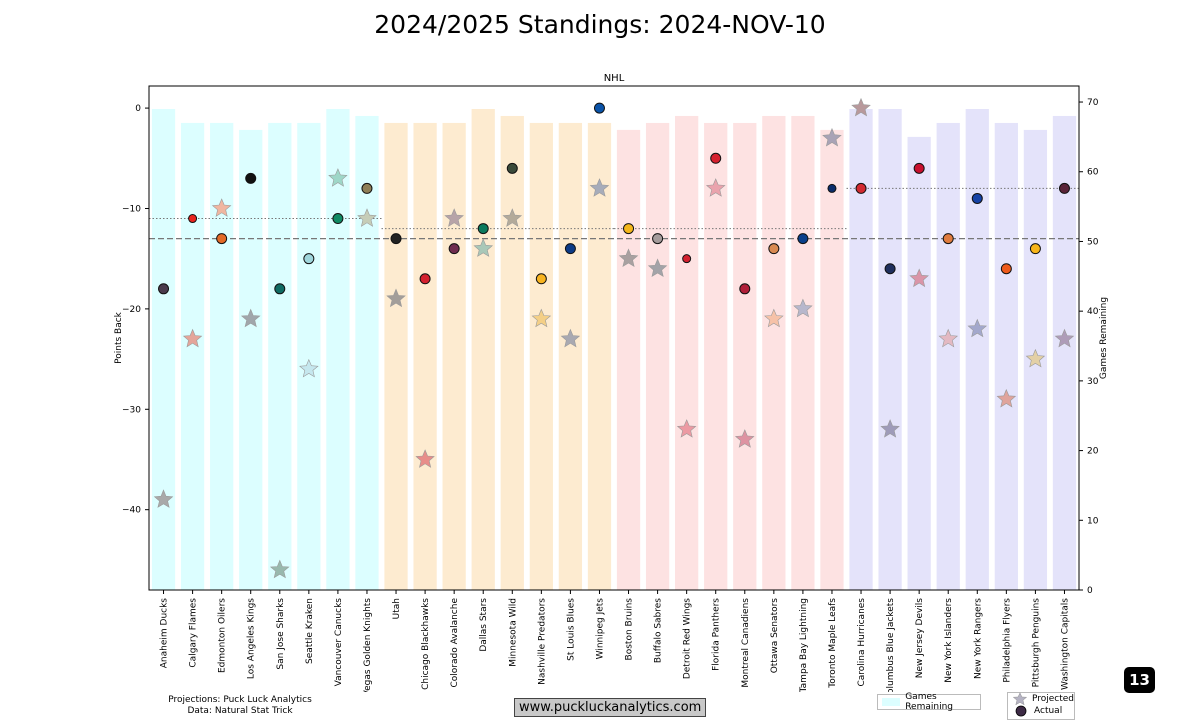 The width and height of the screenshot is (1200, 720). Describe the element at coordinates (832, 360) in the screenshot. I see `games-bar-toronto-maple-leafs` at that location.